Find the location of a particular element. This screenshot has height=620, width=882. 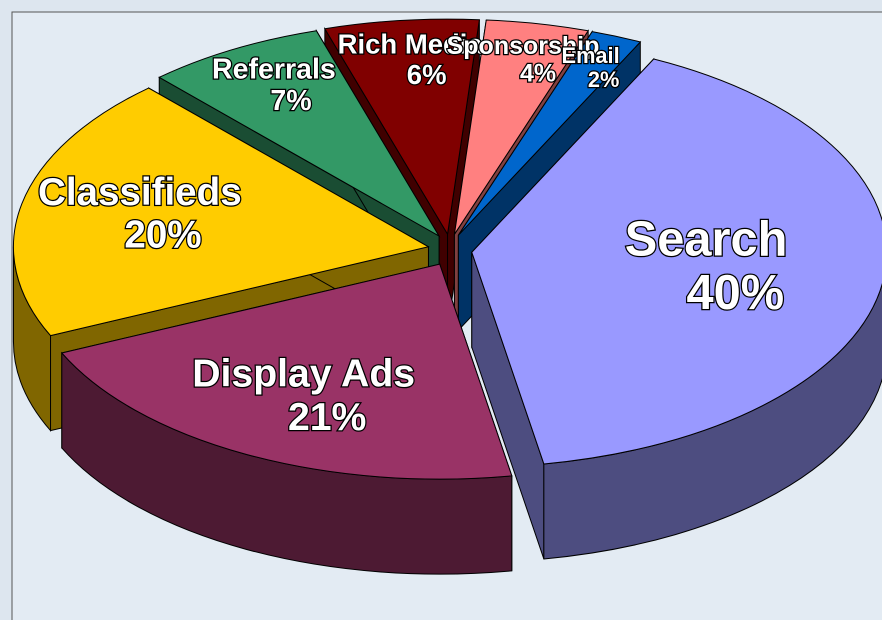

value-label: 20% is located at coordinates (162, 235).